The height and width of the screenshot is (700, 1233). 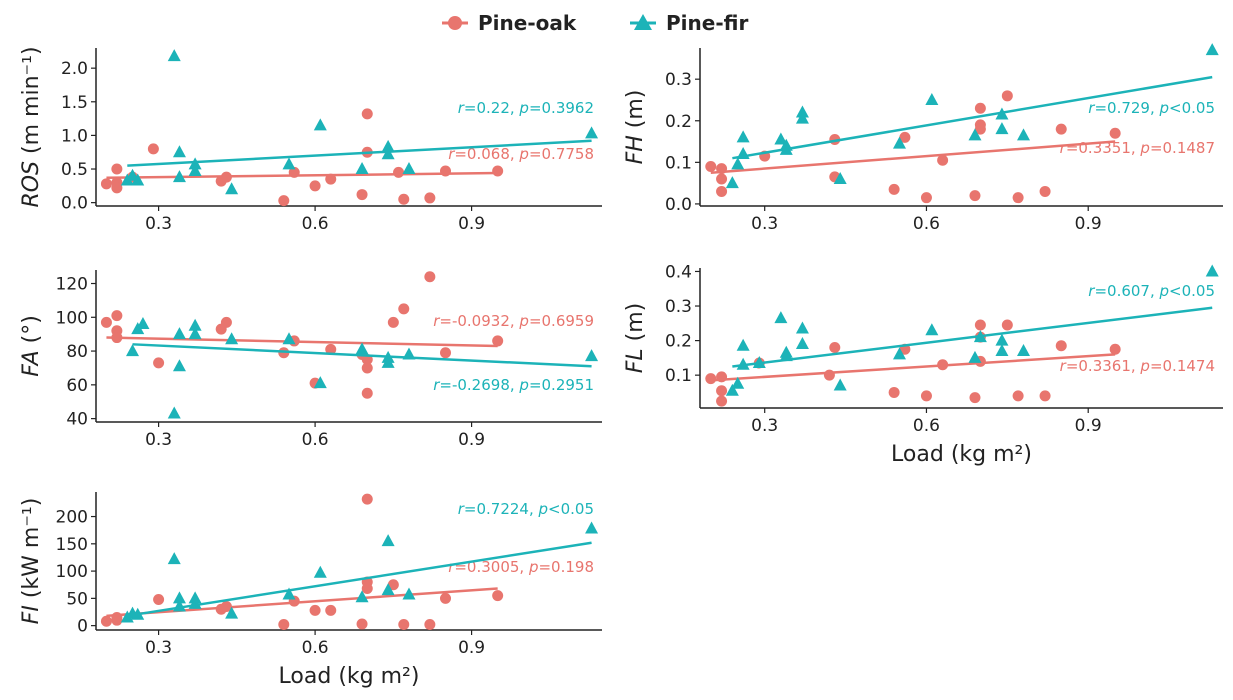 What do you see at coordinates (1151, 291) in the screenshot?
I see `correlation-annotation: r=0.607, p<0.05` at bounding box center [1151, 291].